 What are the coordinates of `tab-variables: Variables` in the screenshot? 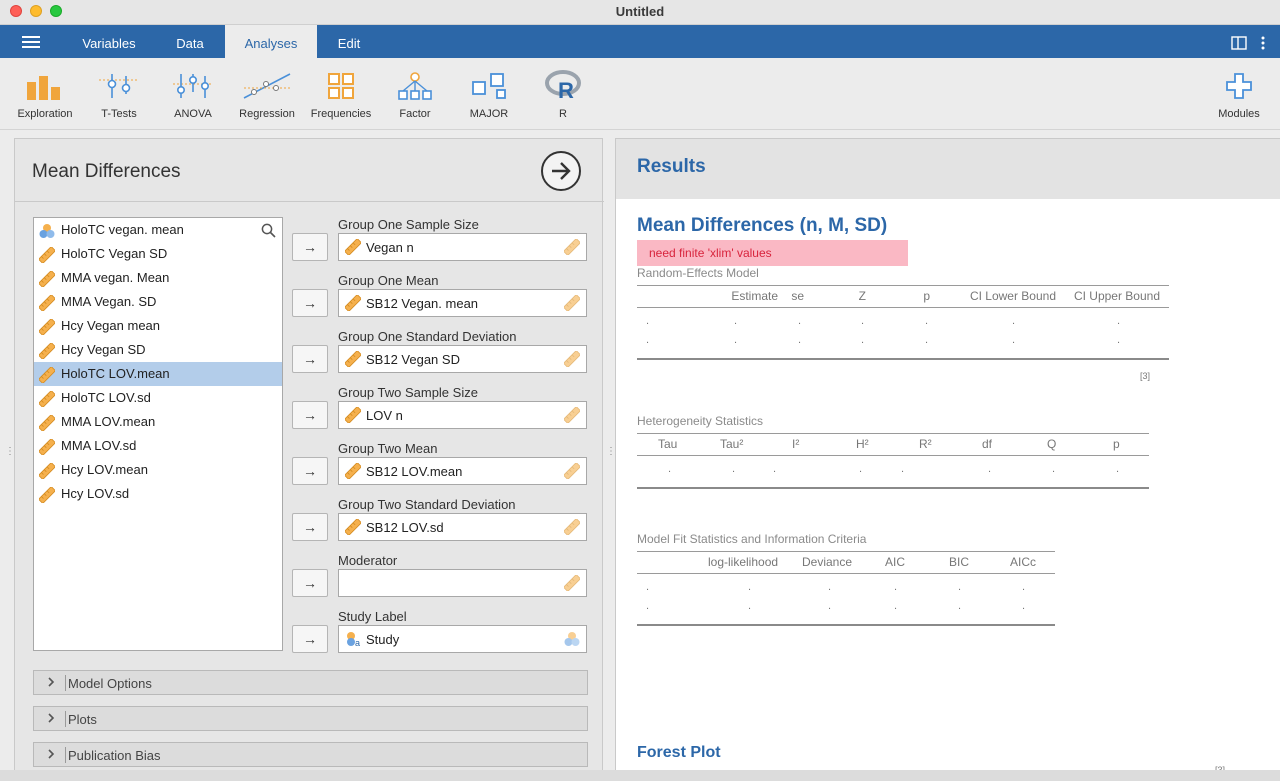 It's located at (109, 43).